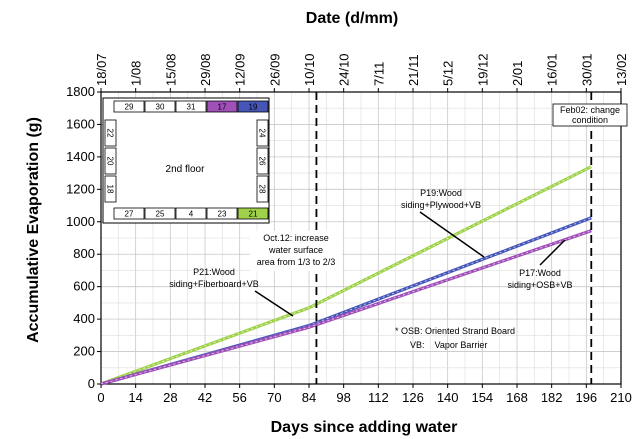 The height and width of the screenshot is (439, 636). Describe the element at coordinates (80, 156) in the screenshot. I see `y-tick-label: 1400` at that location.